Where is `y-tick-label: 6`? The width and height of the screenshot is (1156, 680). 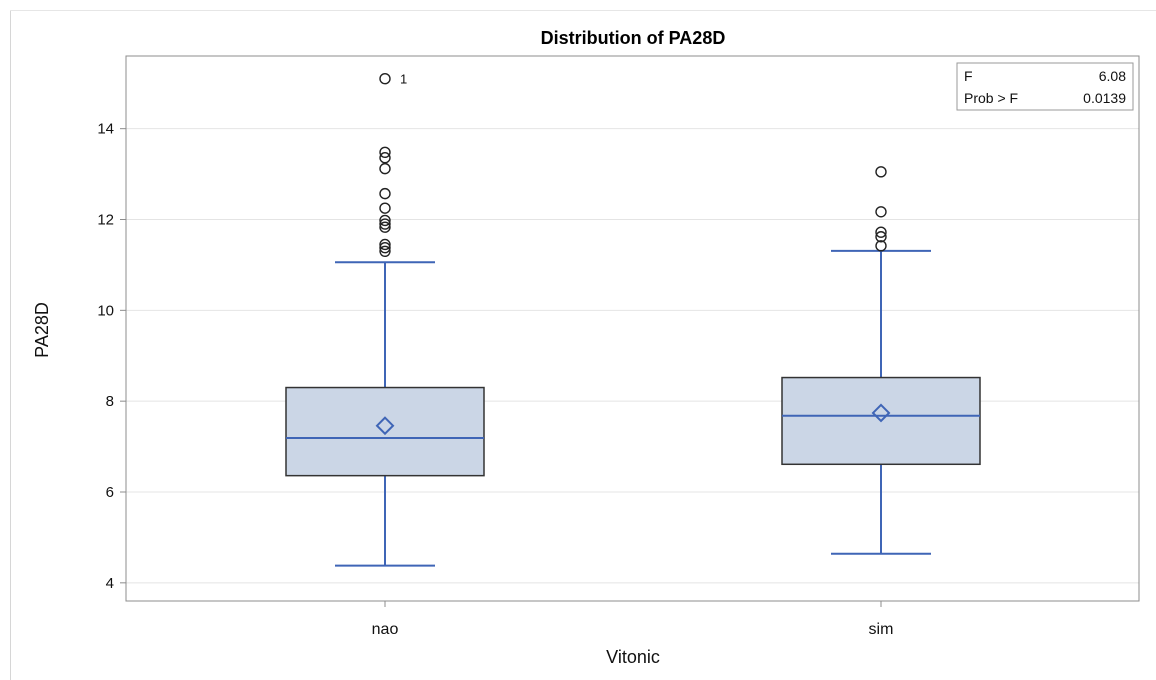 y-tick-label: 6 is located at coordinates (110, 492).